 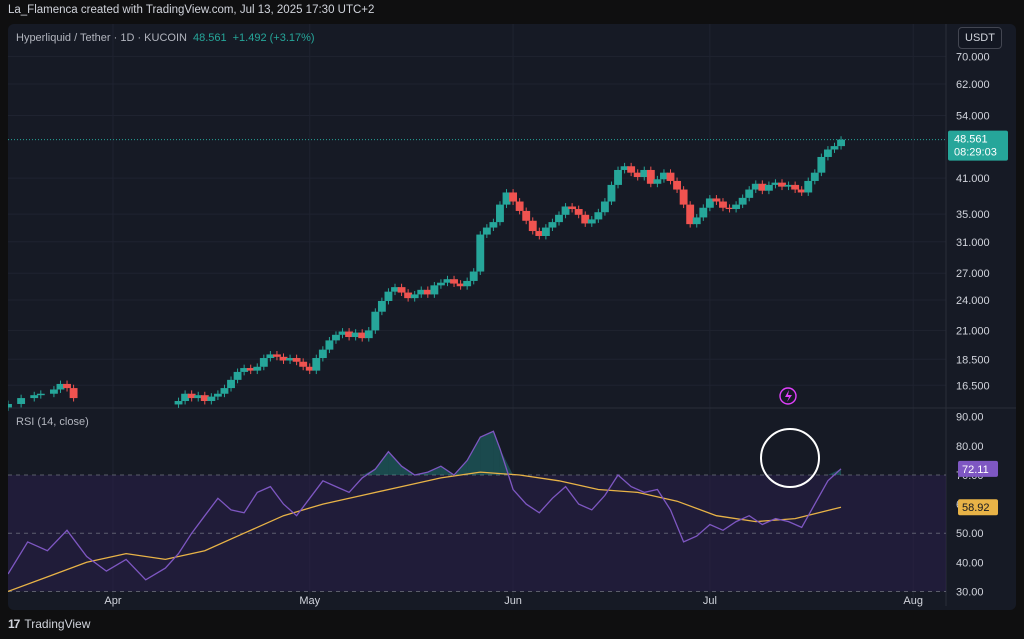 What do you see at coordinates (978, 468) in the screenshot?
I see `rsi-value-badge` at bounding box center [978, 468].